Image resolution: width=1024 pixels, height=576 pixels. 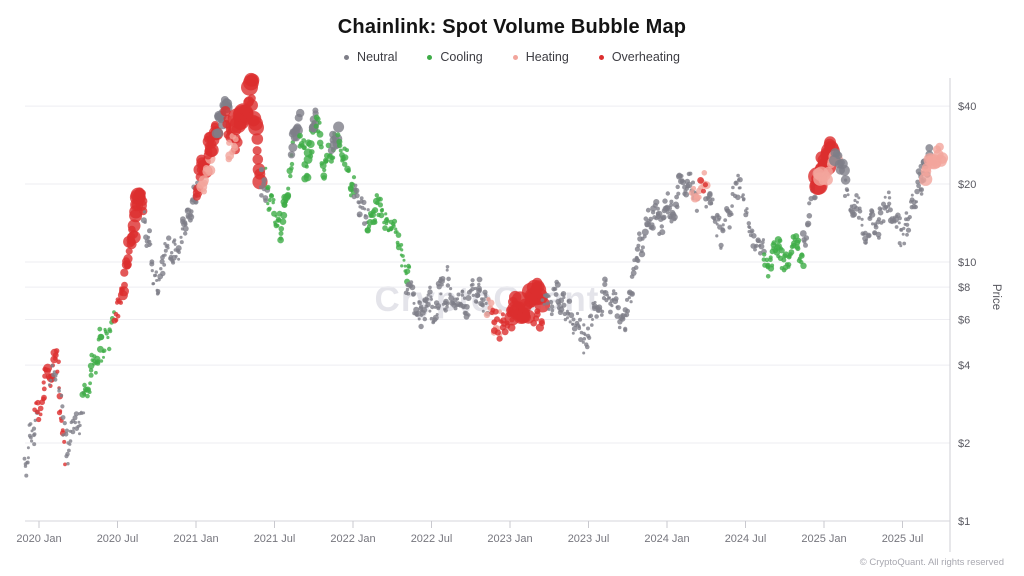 I want to click on legend-item-heating: Heating, so click(x=540, y=57).